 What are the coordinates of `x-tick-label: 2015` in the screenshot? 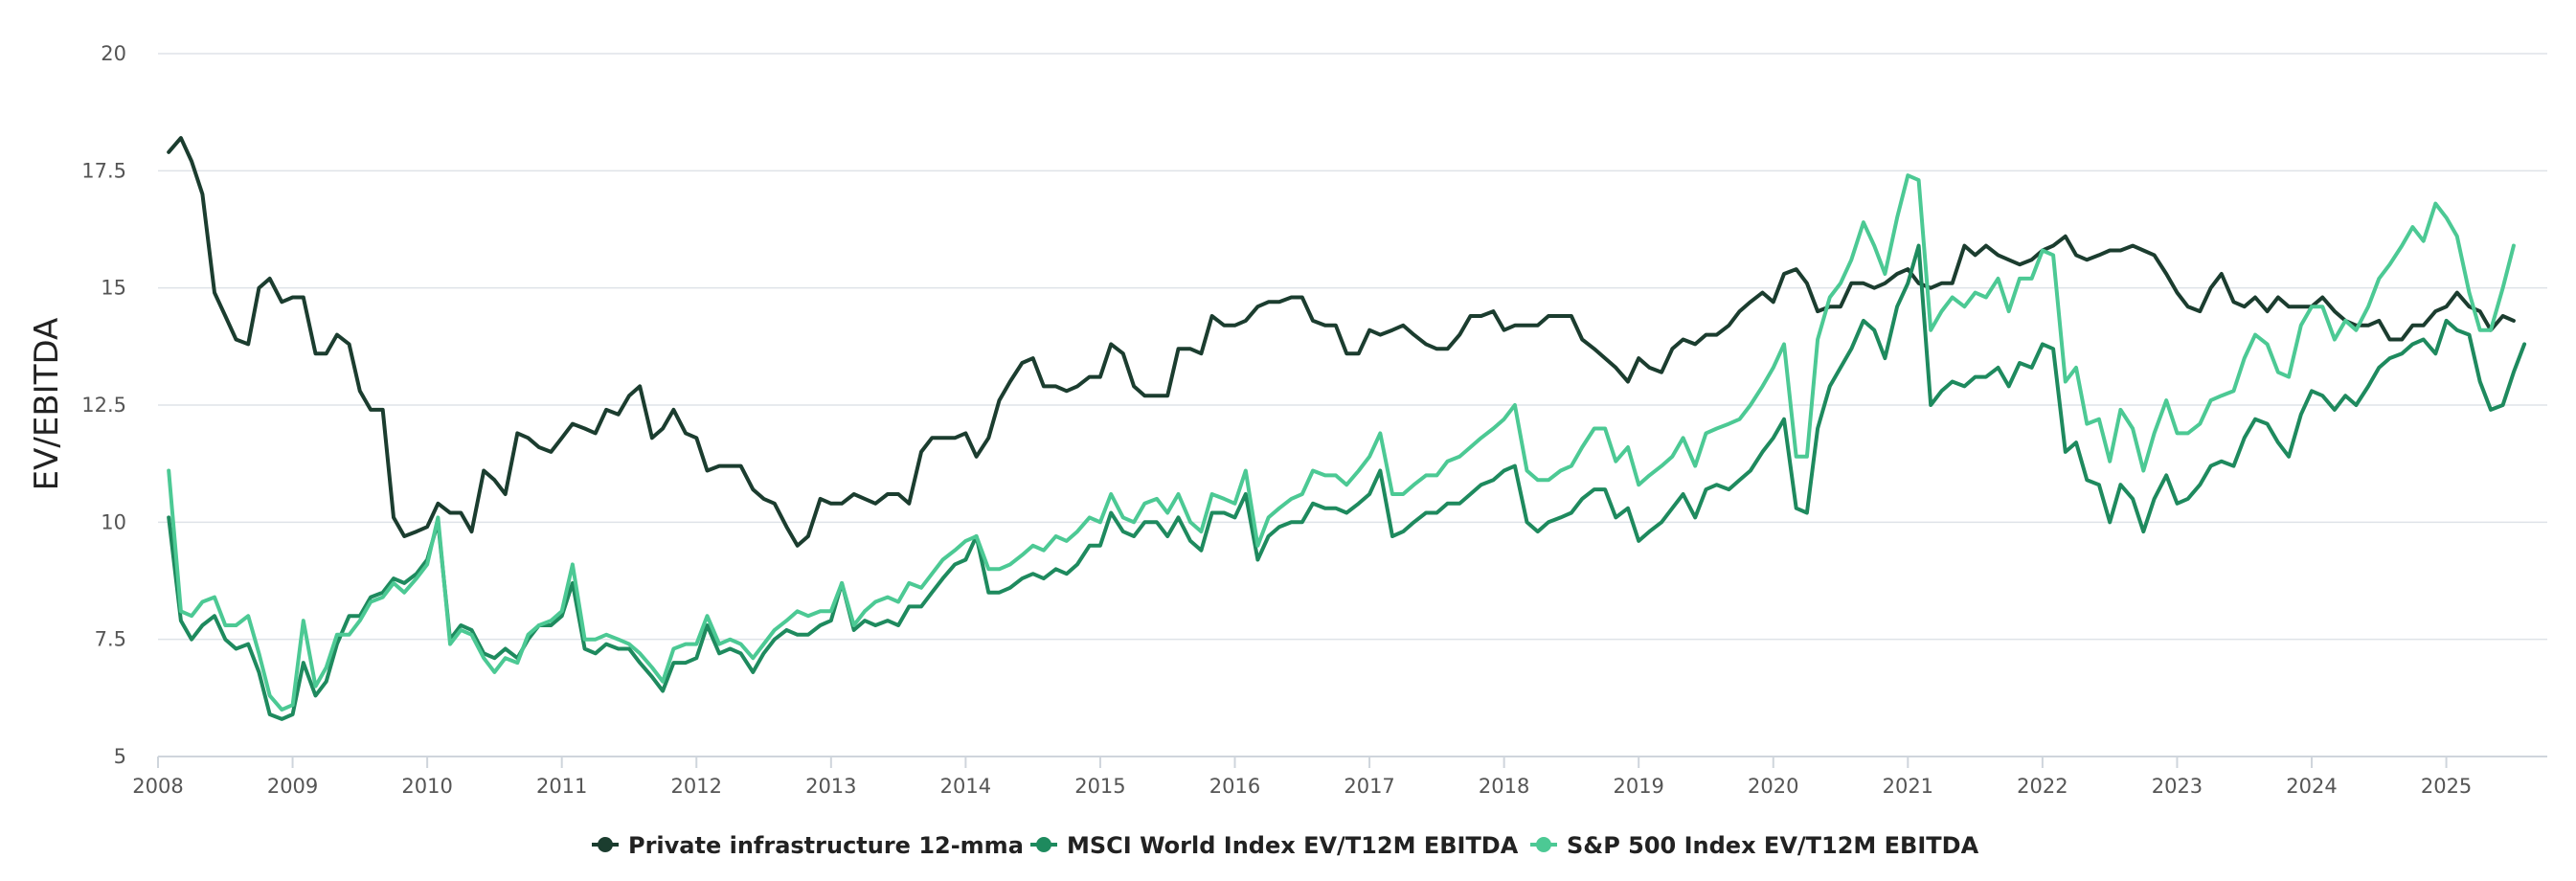 It's located at (1099, 786).